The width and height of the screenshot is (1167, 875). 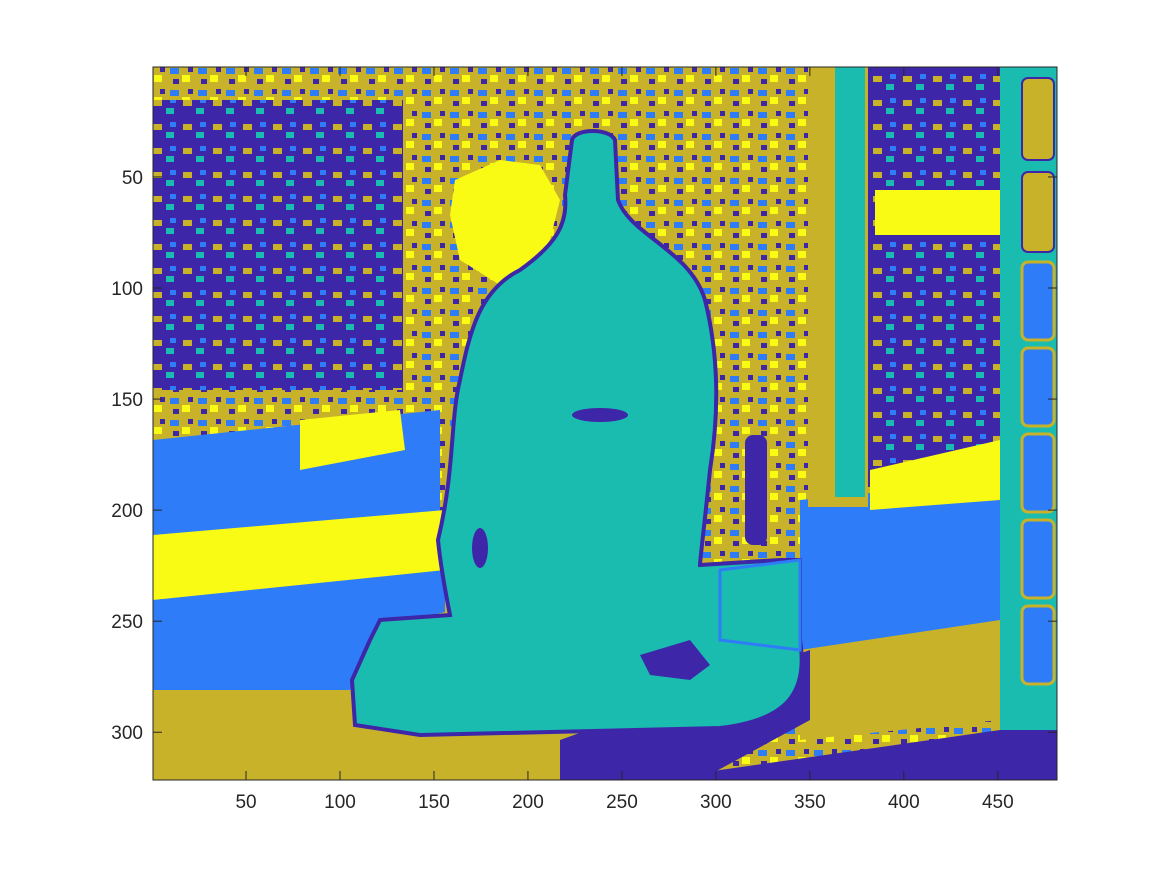 I want to click on y-tick-label: 50, so click(x=132, y=178).